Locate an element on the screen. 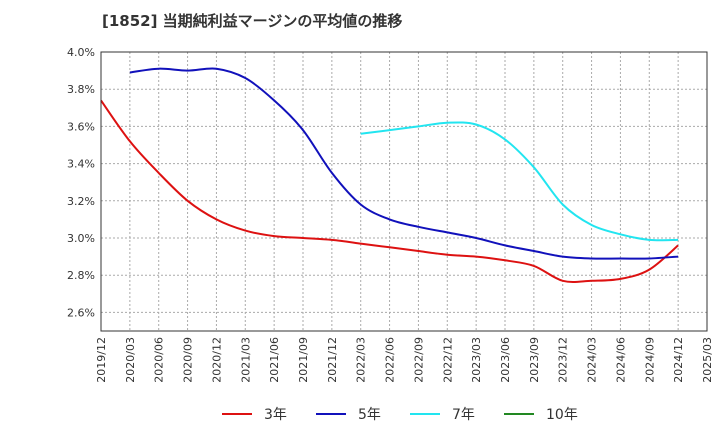  x-tick-label: 2021/03 is located at coordinates (245, 360).